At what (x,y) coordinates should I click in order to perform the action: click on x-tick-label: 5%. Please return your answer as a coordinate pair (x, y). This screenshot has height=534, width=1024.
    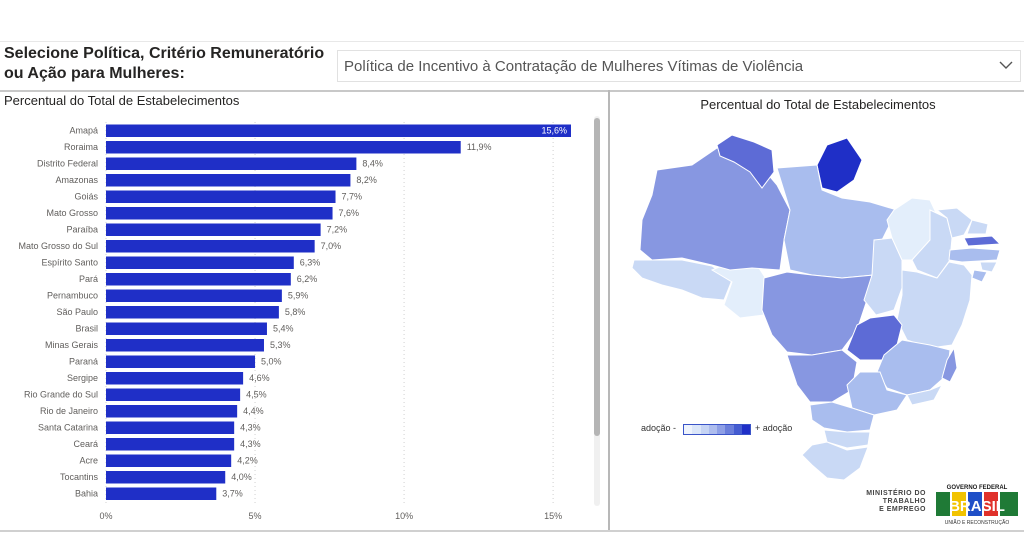
    Looking at the image, I should click on (255, 516).